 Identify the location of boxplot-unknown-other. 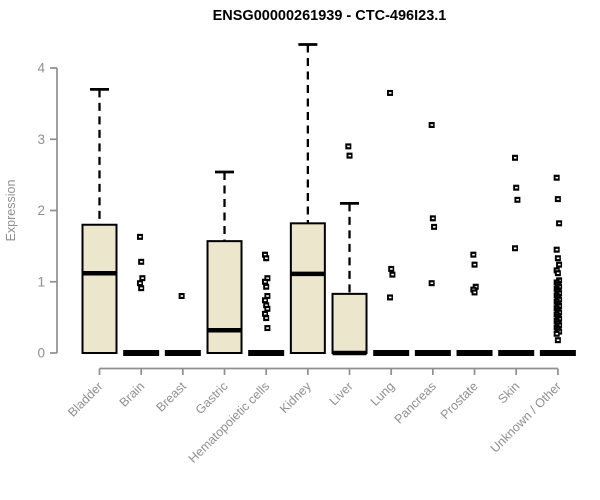
(557, 265).